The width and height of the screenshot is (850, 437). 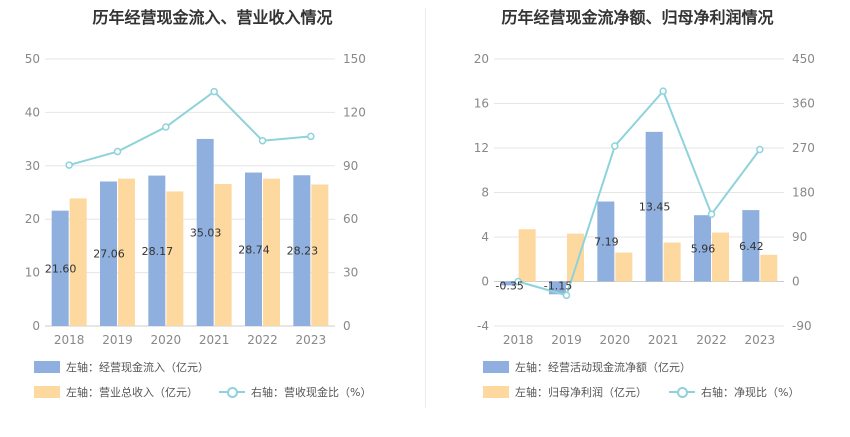 I want to click on y-left-tick-label: 20, so click(x=32, y=219).